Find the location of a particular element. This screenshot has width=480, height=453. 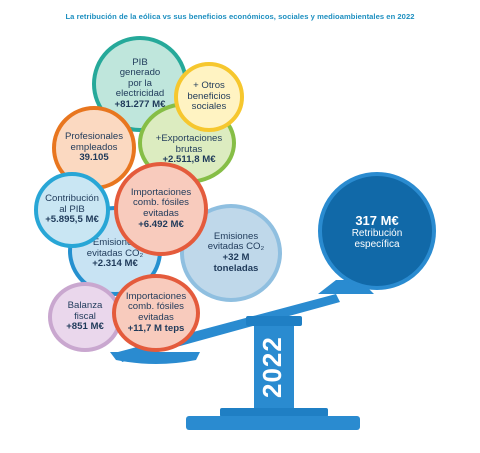

retribucion-label: Retribución específica is located at coordinates (377, 238).